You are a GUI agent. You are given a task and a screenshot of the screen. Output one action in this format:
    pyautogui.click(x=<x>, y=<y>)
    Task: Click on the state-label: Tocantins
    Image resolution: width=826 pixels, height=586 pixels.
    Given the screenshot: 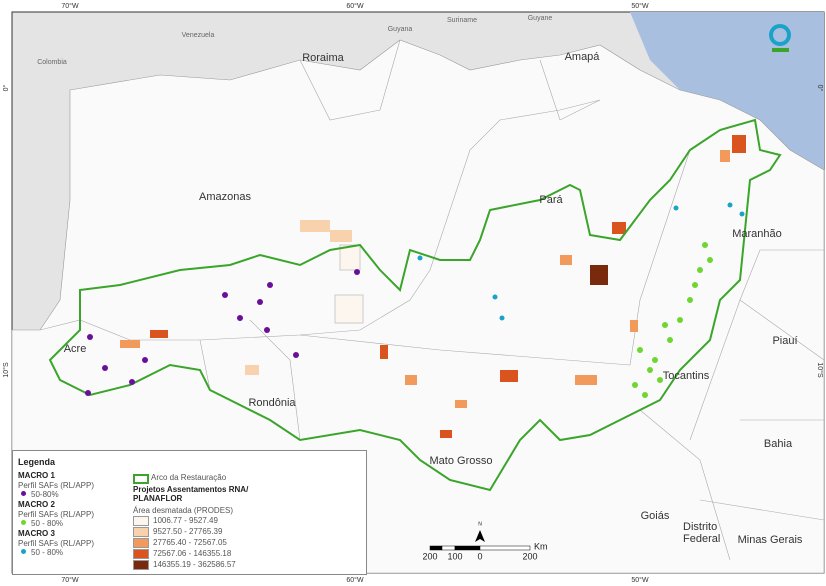 What is the action you would take?
    pyautogui.click(x=686, y=376)
    